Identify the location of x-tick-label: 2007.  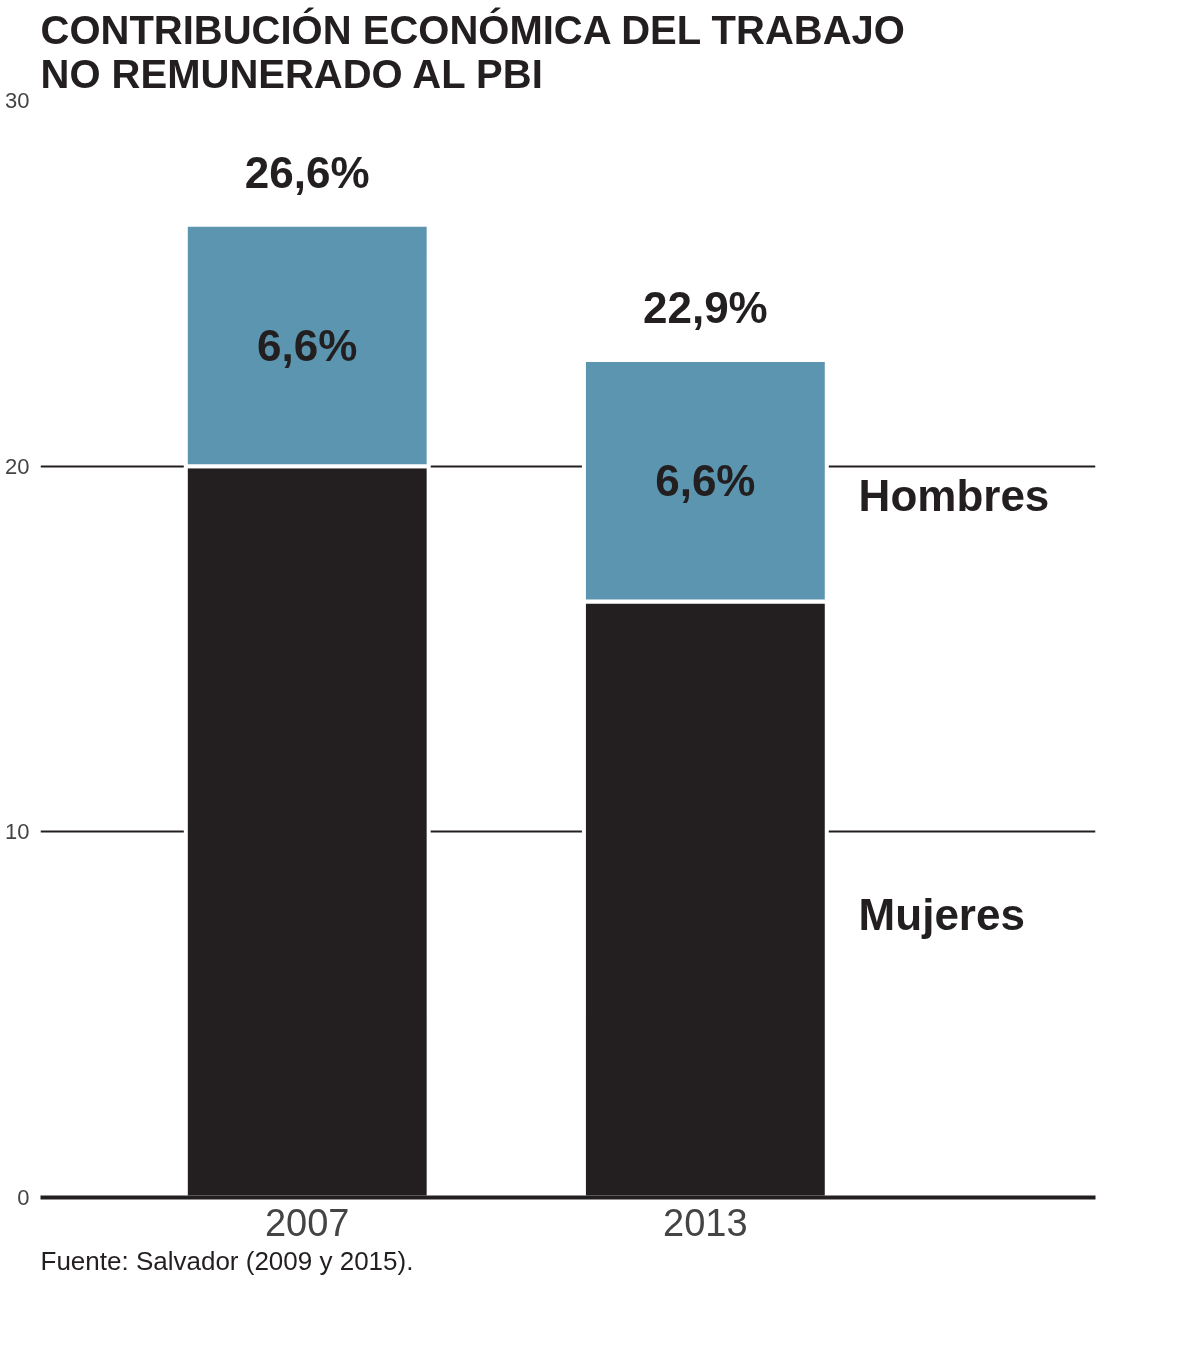
(307, 1222).